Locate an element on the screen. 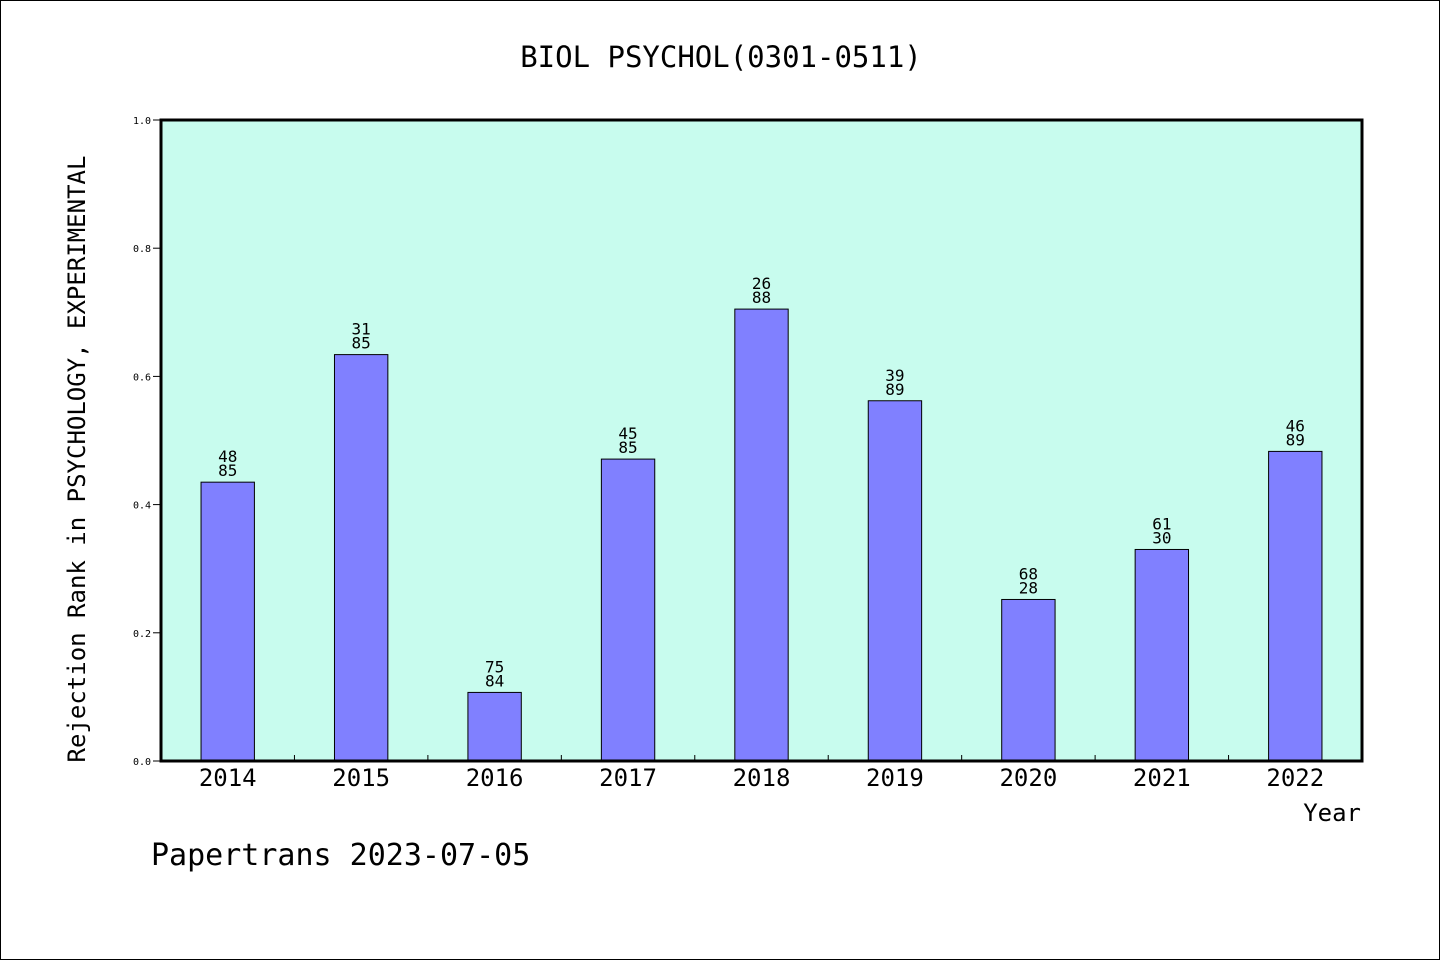  x-axis: 2014 2015 2016 2017 2018 2019 2020 2021 2022 is located at coordinates (761, 773).